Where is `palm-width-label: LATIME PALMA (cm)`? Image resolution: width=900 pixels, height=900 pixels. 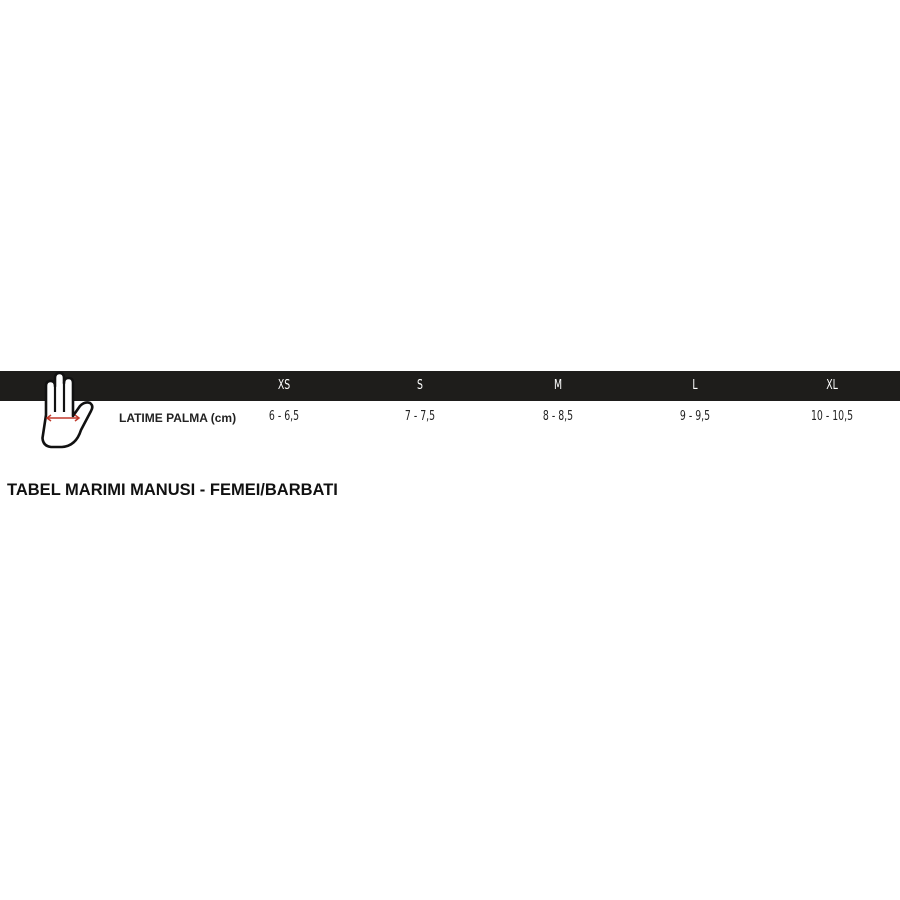
palm-width-label: LATIME PALMA (cm) is located at coordinates (178, 418).